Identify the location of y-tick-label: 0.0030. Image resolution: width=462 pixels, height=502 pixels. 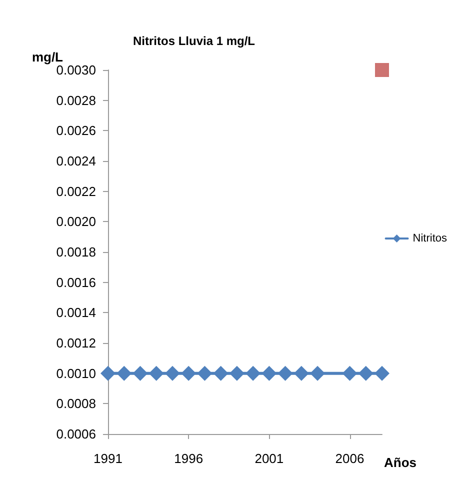
(76, 70).